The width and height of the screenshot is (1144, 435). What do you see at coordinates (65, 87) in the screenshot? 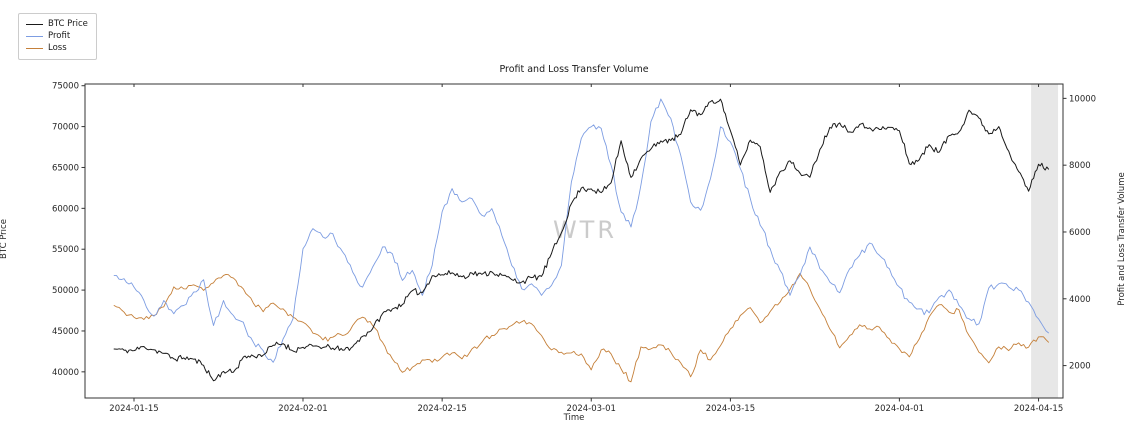
I see `left-tick-label: 75000` at bounding box center [65, 87].